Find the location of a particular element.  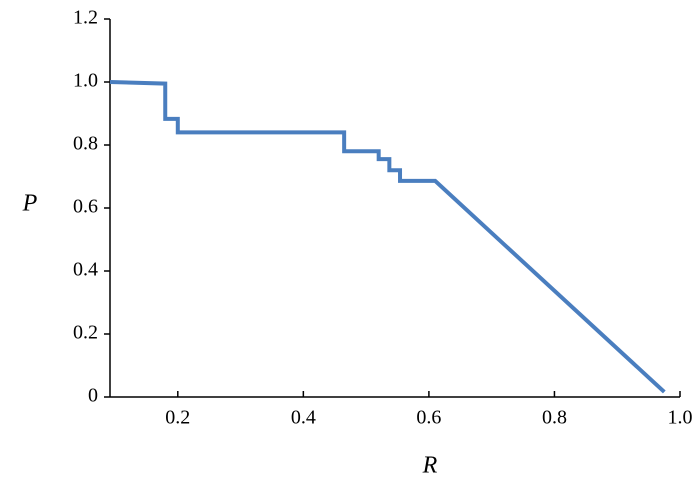

y-tick-label: 1.0 is located at coordinates (85, 81).